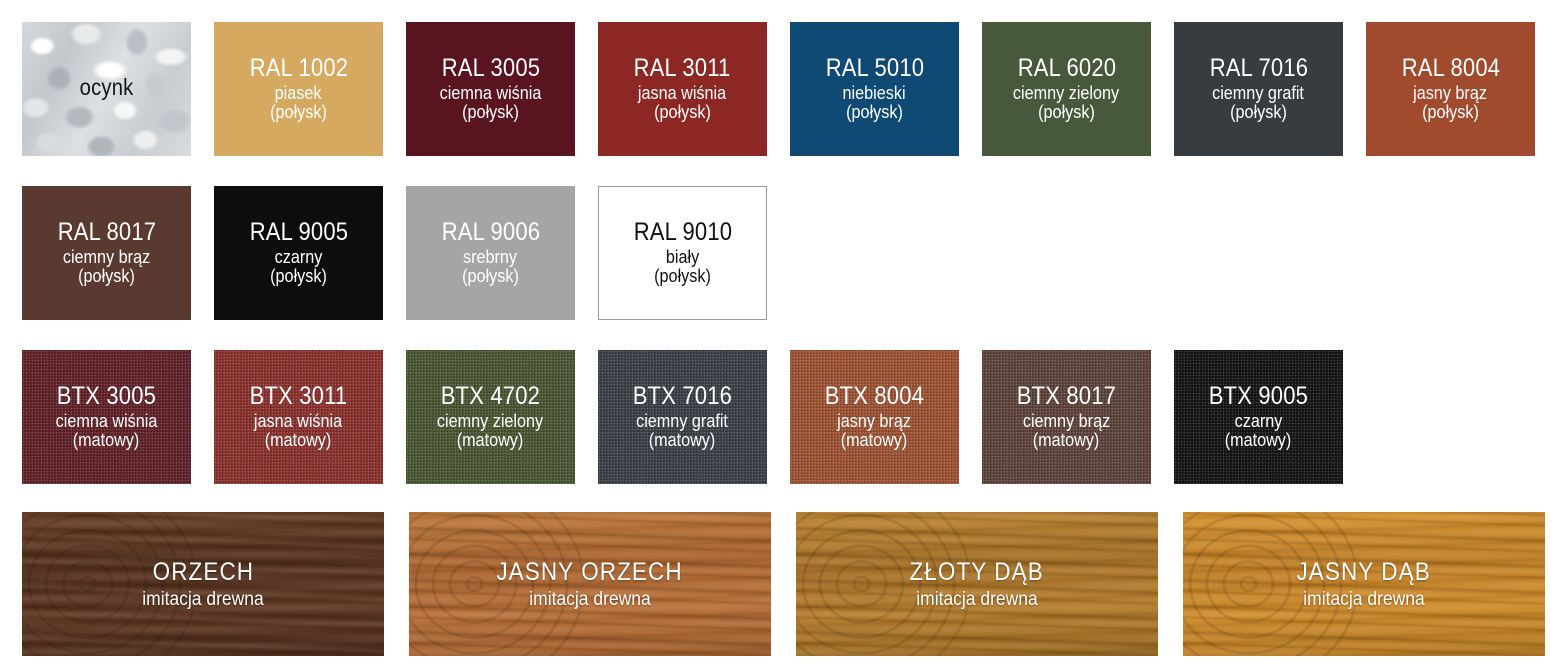 The height and width of the screenshot is (671, 1555). Describe the element at coordinates (1258, 67) in the screenshot. I see `swatch-code: RAL 7016` at that location.